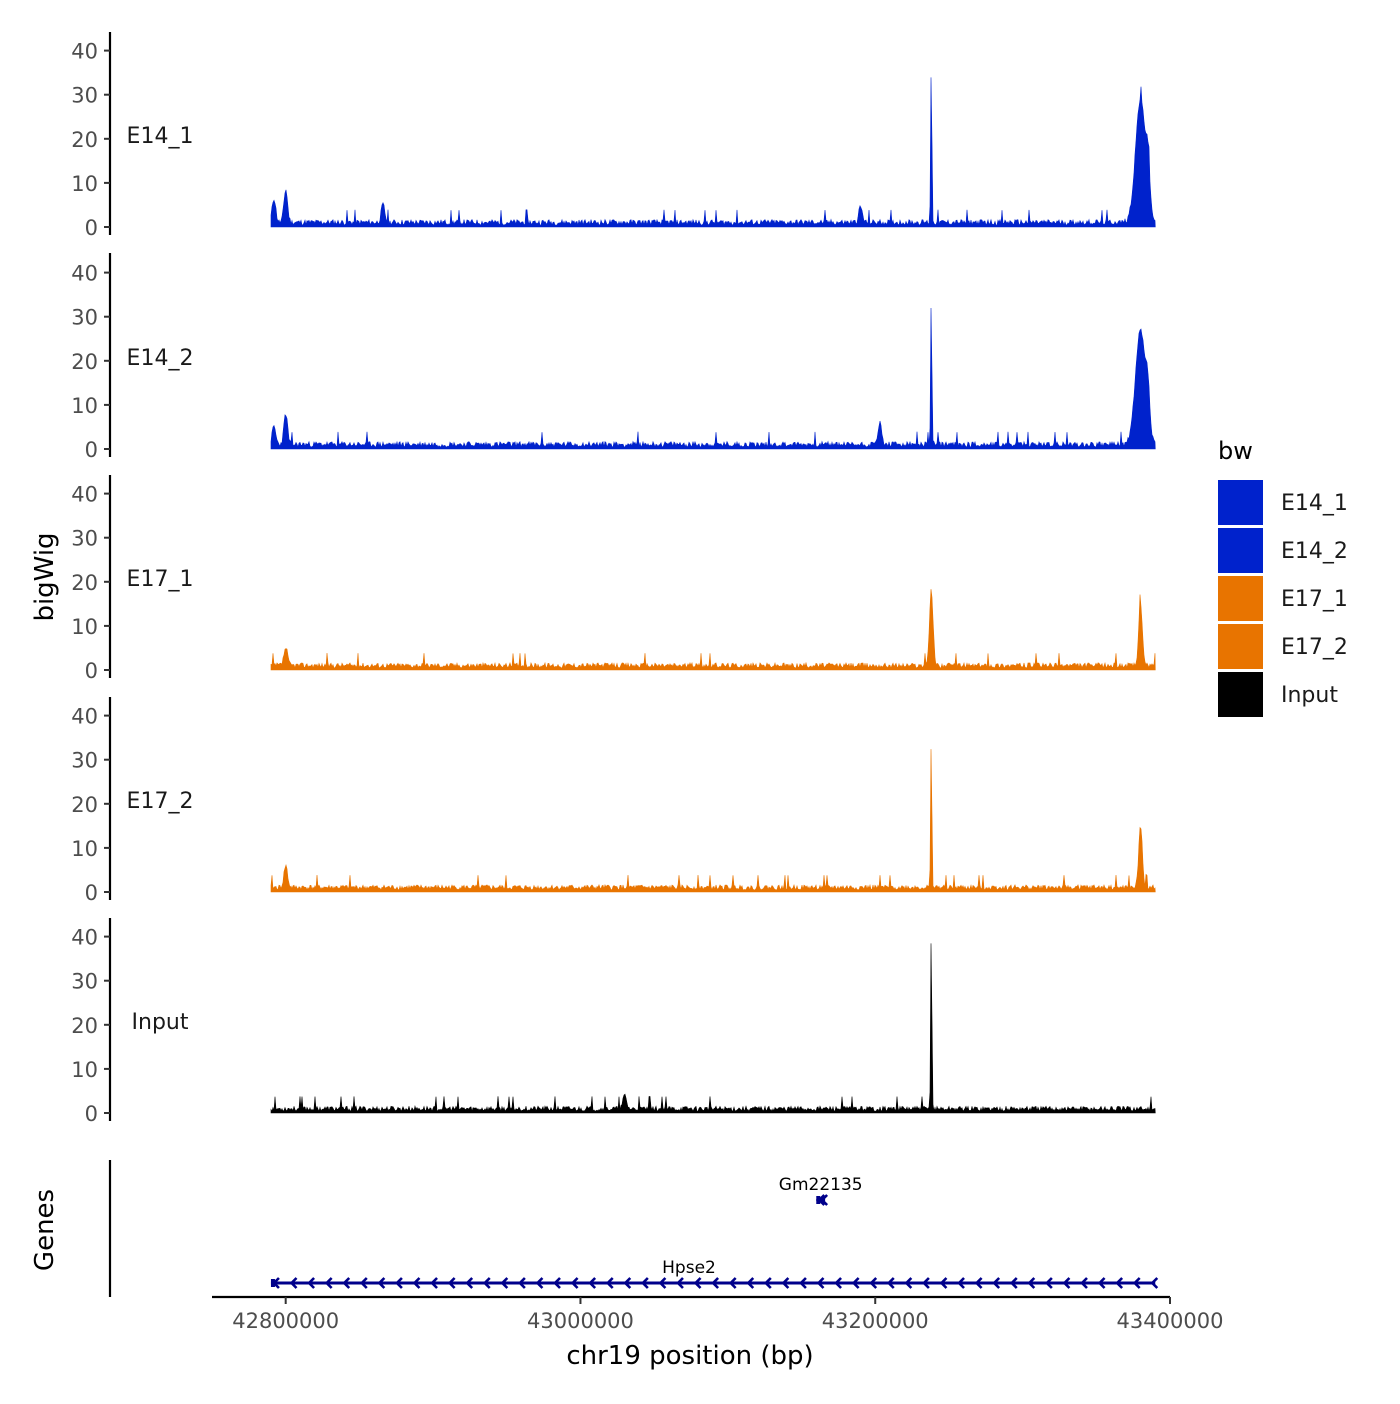 The width and height of the screenshot is (1400, 1404). What do you see at coordinates (91, 450) in the screenshot?
I see `y-tick-label-E14_2-0: 0` at bounding box center [91, 450].